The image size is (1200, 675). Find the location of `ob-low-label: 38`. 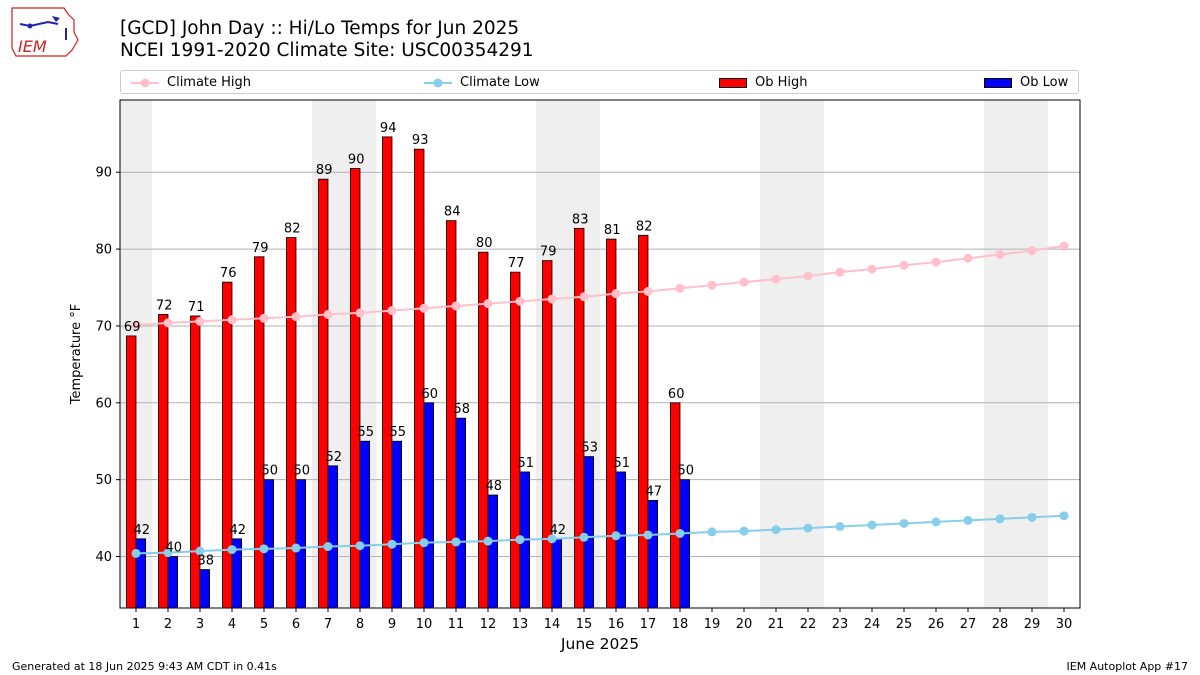

ob-low-label: 38 is located at coordinates (206, 561).